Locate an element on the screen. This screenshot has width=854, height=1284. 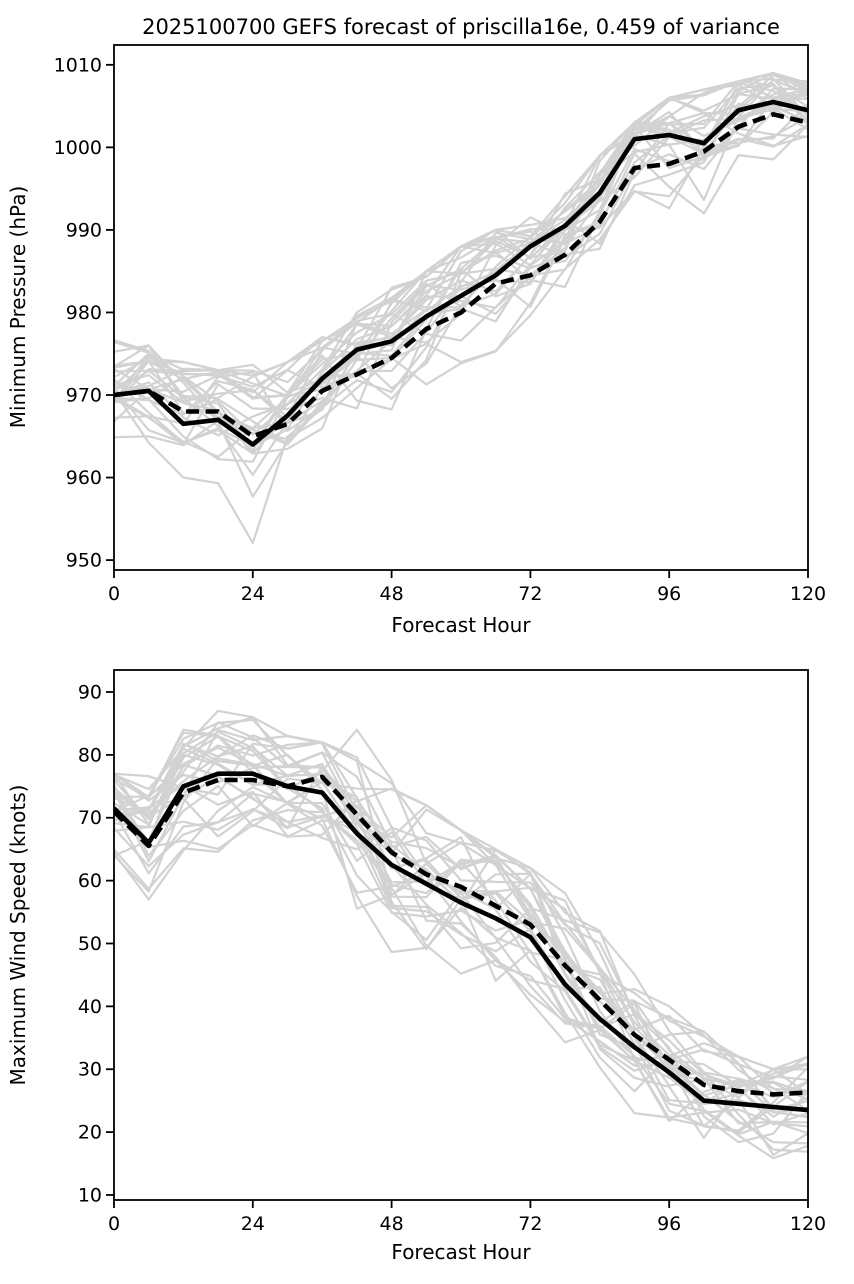
y-tick-label: 40 is located at coordinates (90, 1007).